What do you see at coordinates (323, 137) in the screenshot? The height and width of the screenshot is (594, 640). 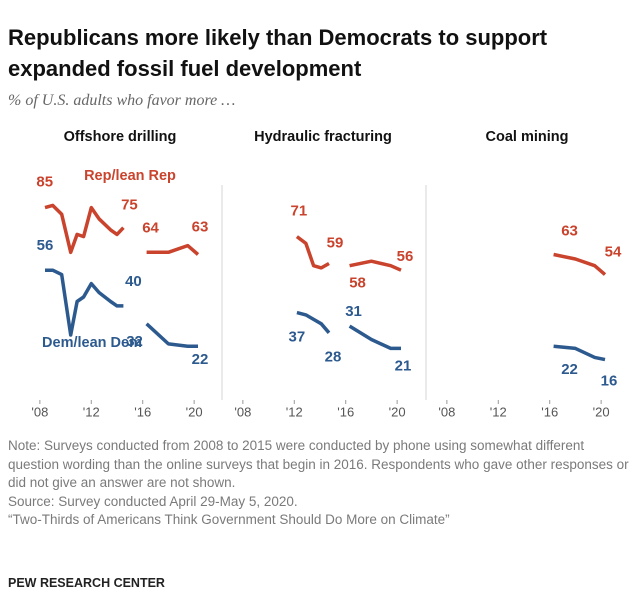 I see `panel-title: Hydraulic fracturing` at bounding box center [323, 137].